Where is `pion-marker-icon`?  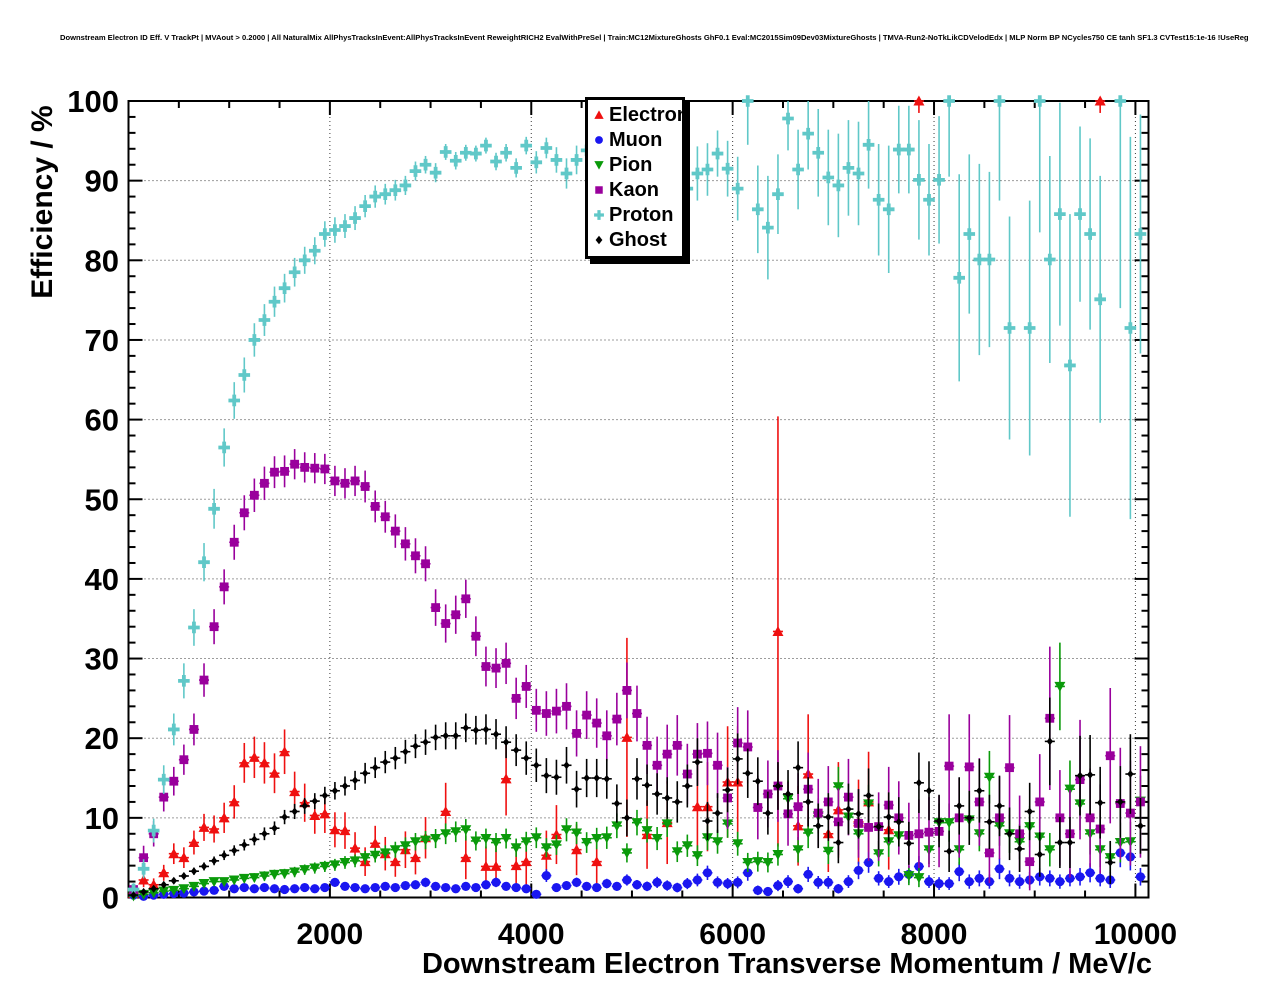 pion-marker-icon is located at coordinates (599, 165).